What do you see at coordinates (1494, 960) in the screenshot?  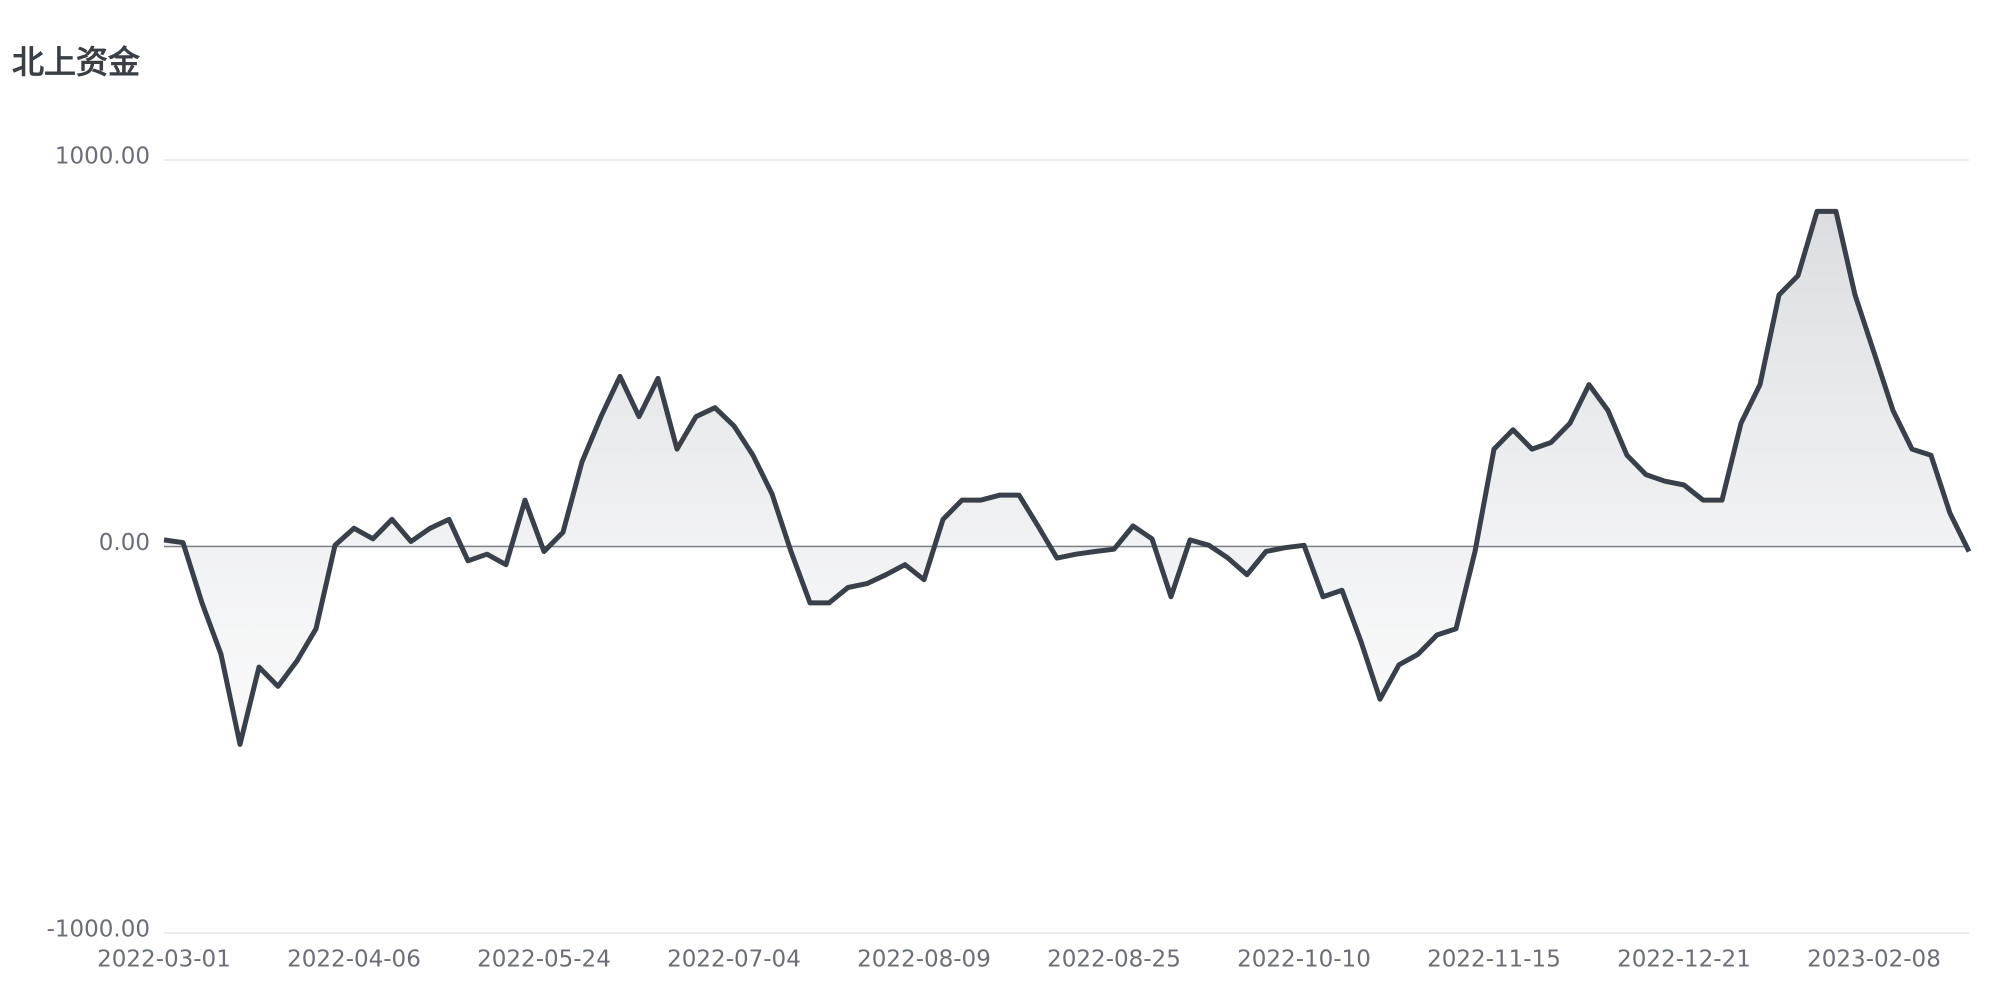 I see `x-tick-label: 2022-11-15` at bounding box center [1494, 960].